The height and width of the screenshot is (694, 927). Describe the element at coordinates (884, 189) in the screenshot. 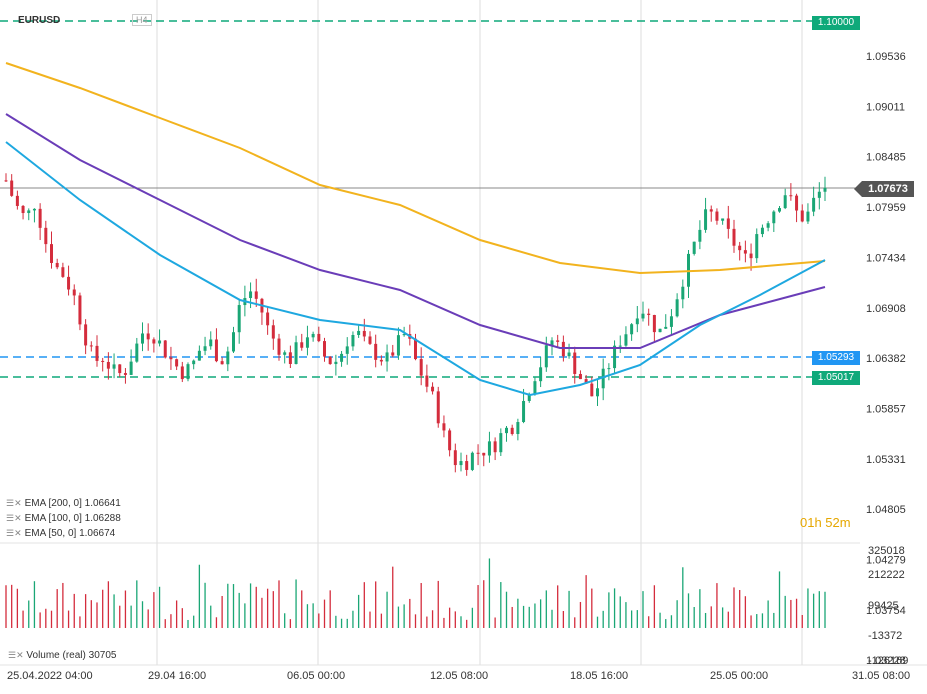

I see `current-price-tag: 1.07673` at that location.